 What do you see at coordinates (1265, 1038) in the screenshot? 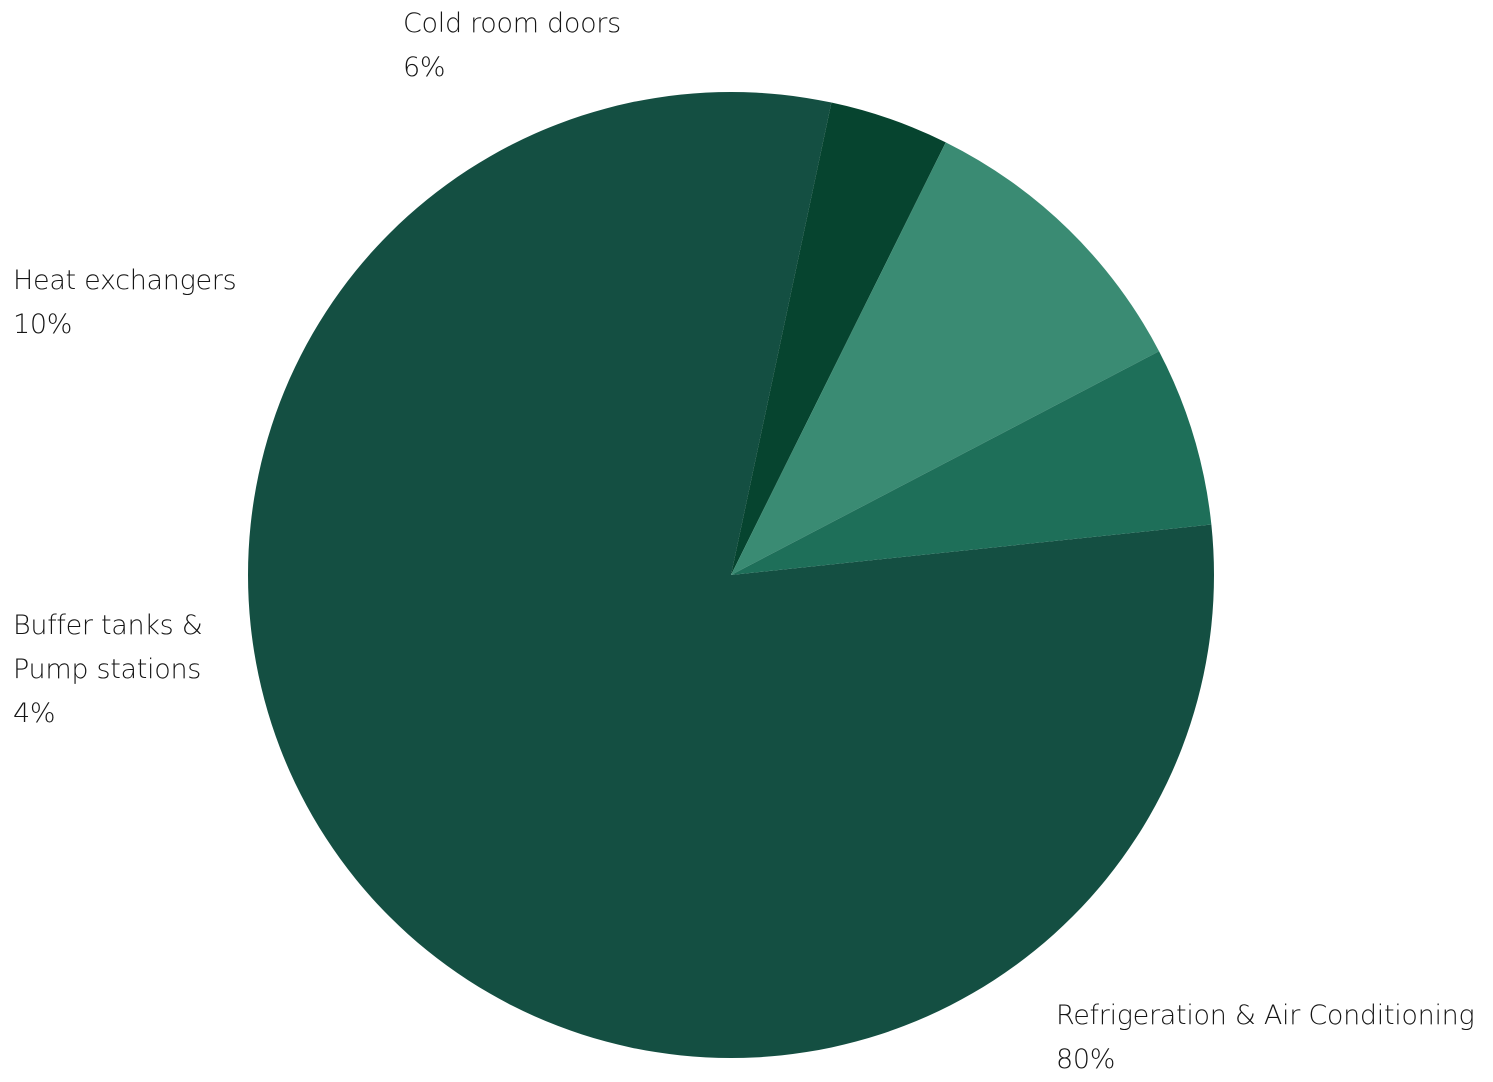
I see `label-refrigeration: Refrigeration & Air Conditioning 80%` at bounding box center [1265, 1038].